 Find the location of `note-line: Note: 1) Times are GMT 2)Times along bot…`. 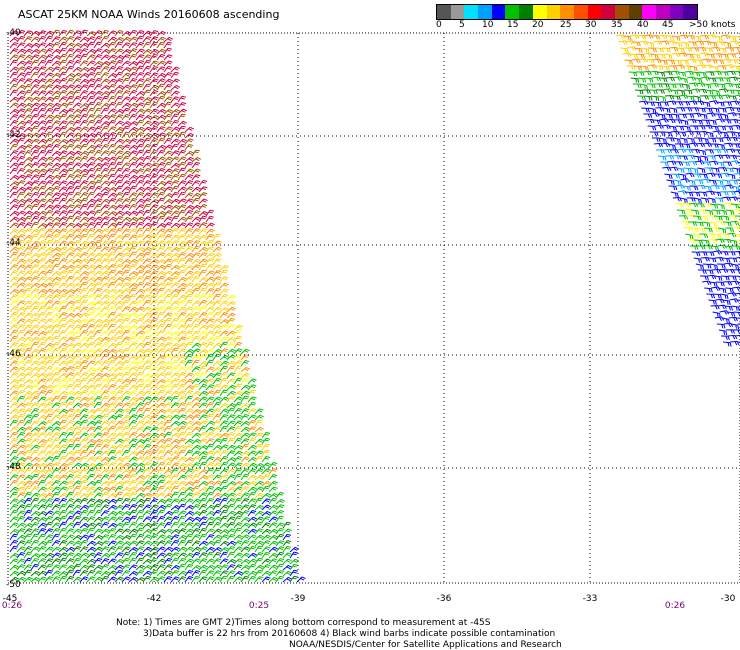

note-line: Note: 1) Times are GMT 2)Times along bot… is located at coordinates (303, 623).